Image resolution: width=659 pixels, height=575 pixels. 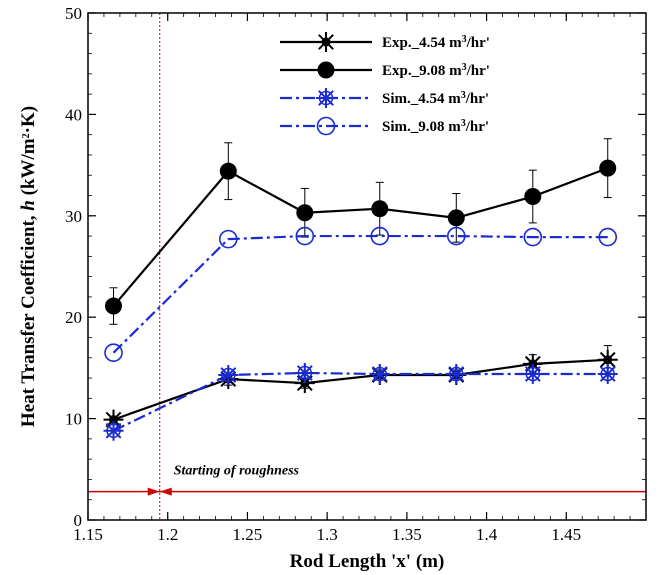 I want to click on x-tick-label: 1.3, so click(x=327, y=534).